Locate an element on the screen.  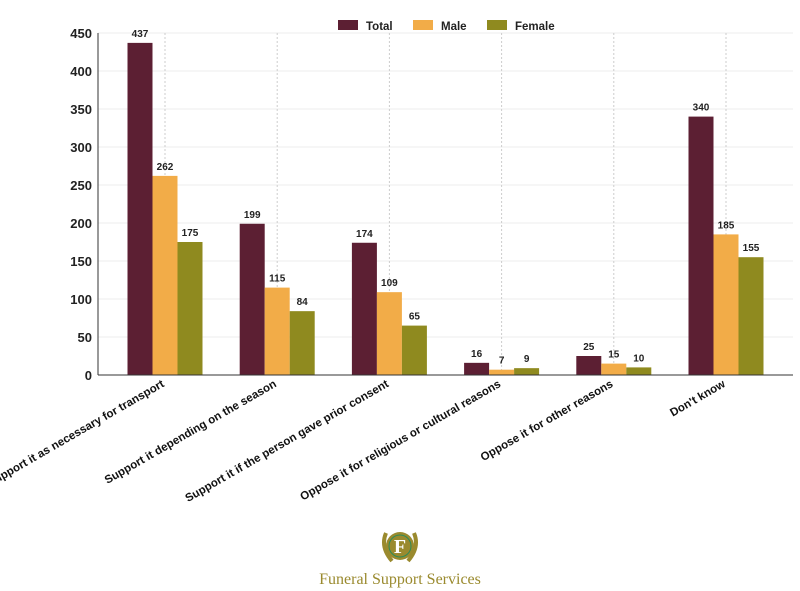
legend-label: Male is located at coordinates (454, 27).